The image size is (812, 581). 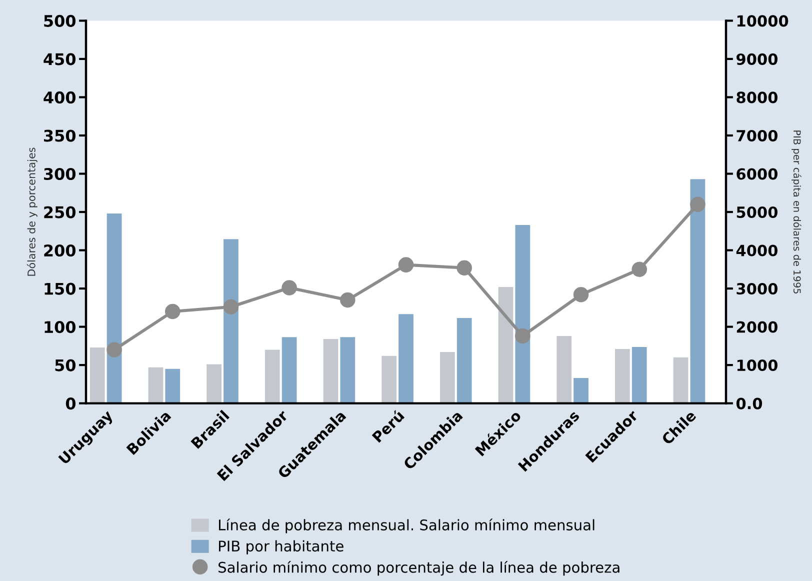 I want to click on y2-tick-label: 7000, so click(x=757, y=136).